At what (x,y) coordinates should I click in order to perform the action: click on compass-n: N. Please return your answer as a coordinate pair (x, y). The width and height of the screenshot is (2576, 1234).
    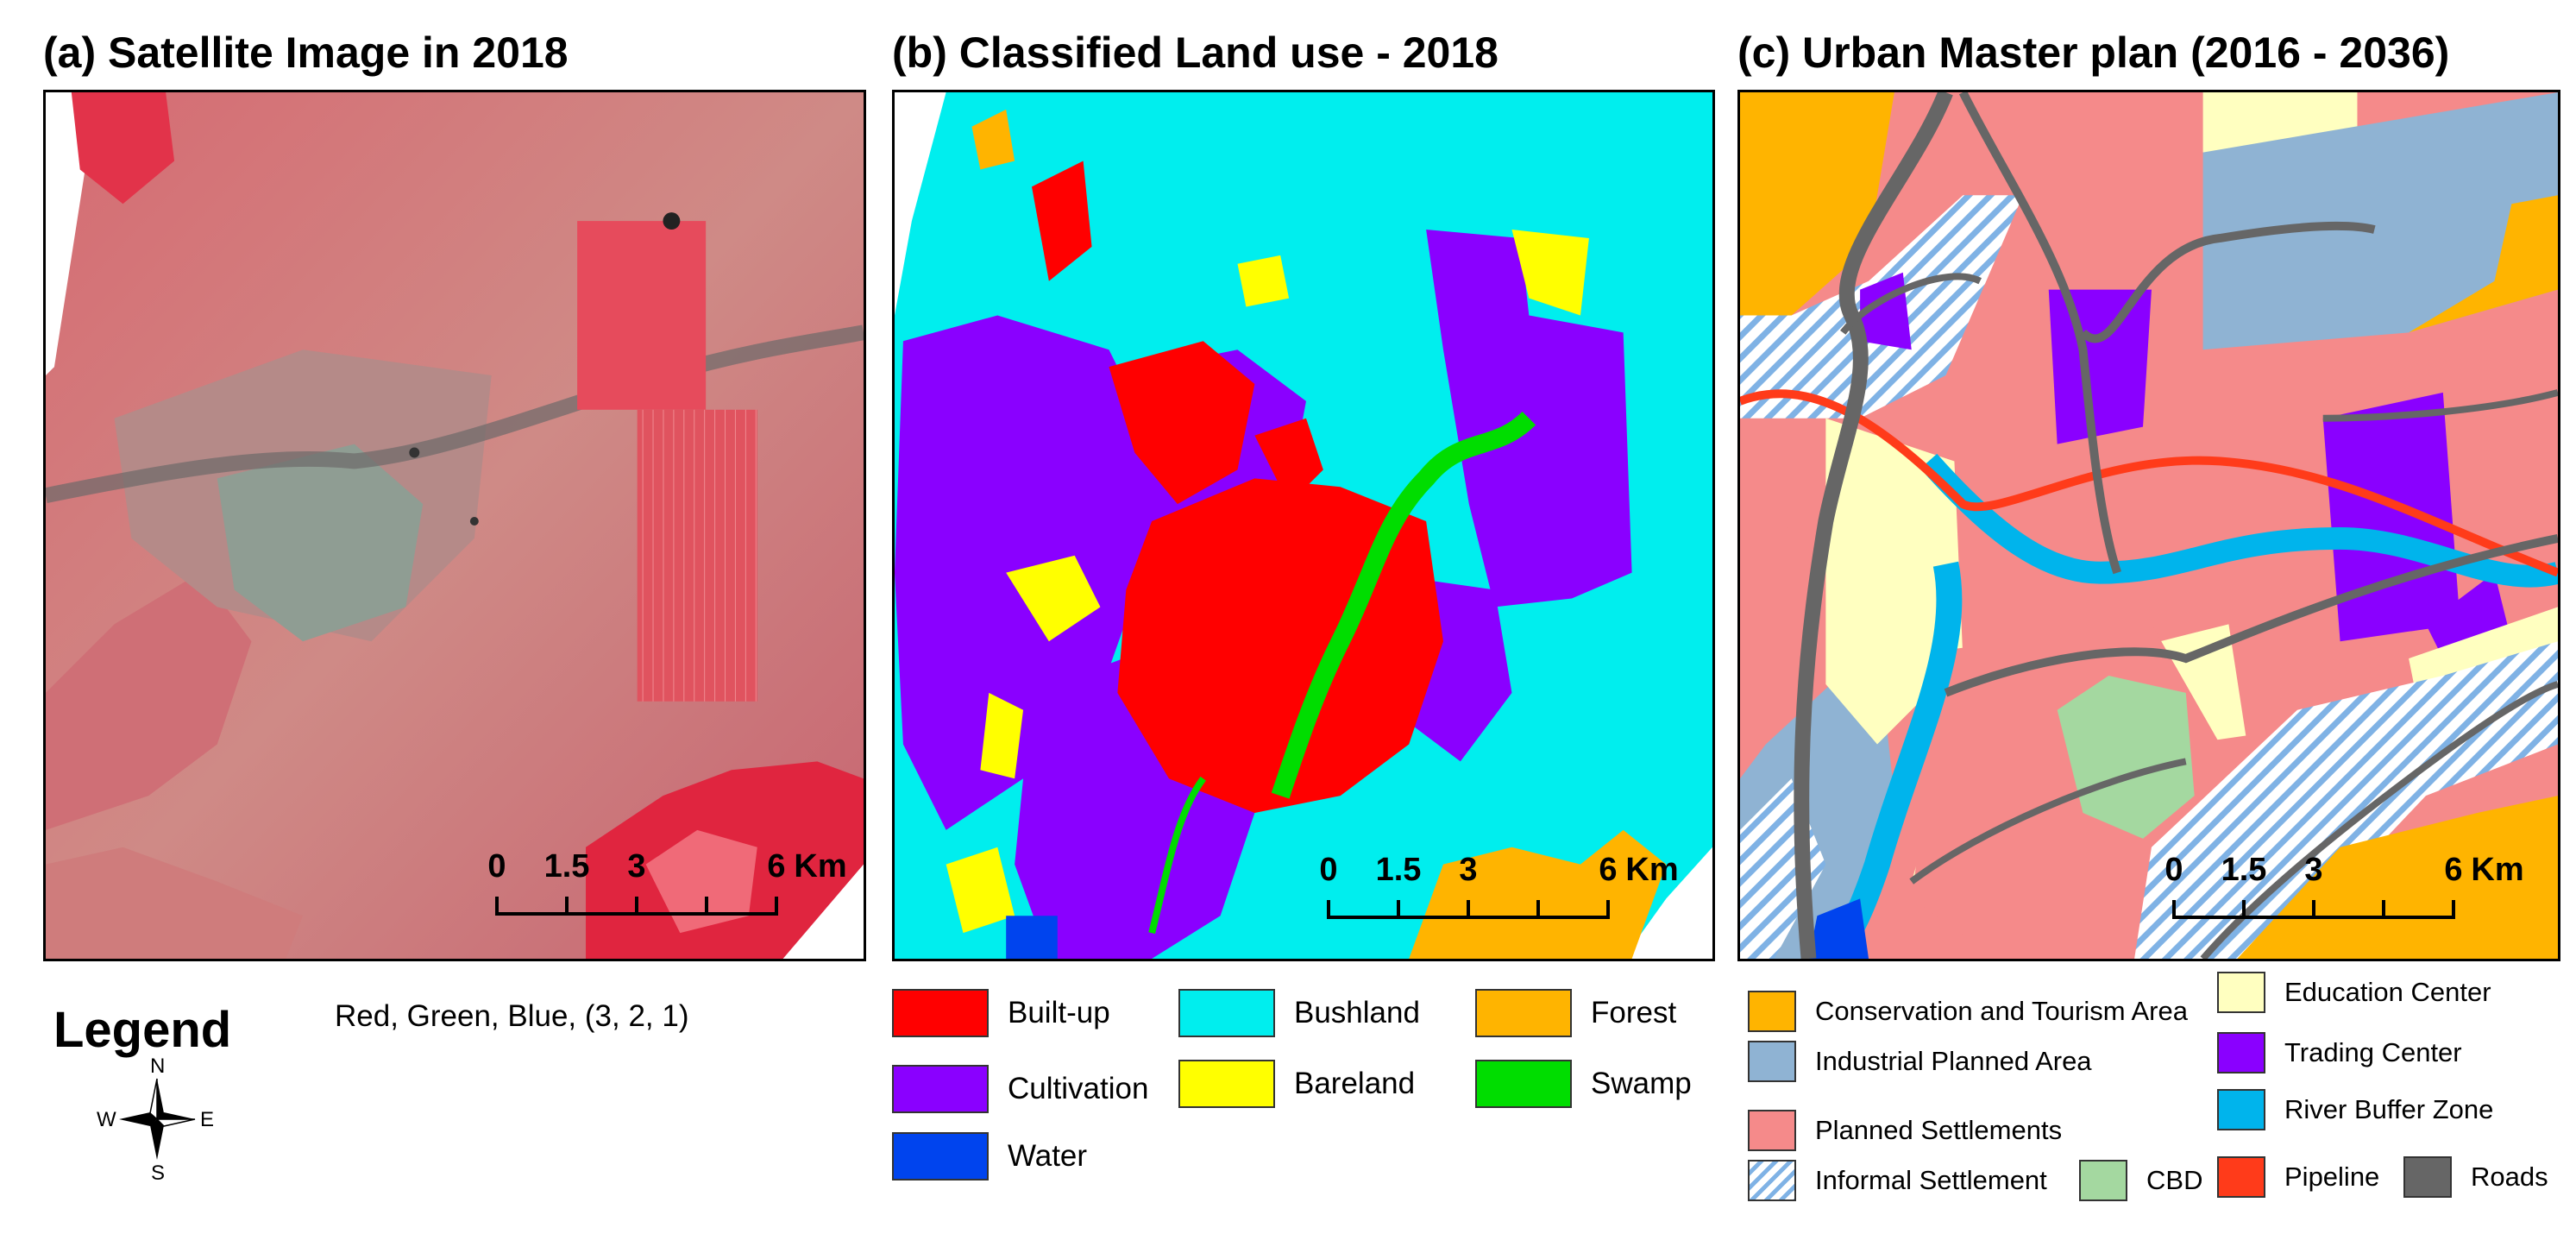
    Looking at the image, I should click on (158, 1066).